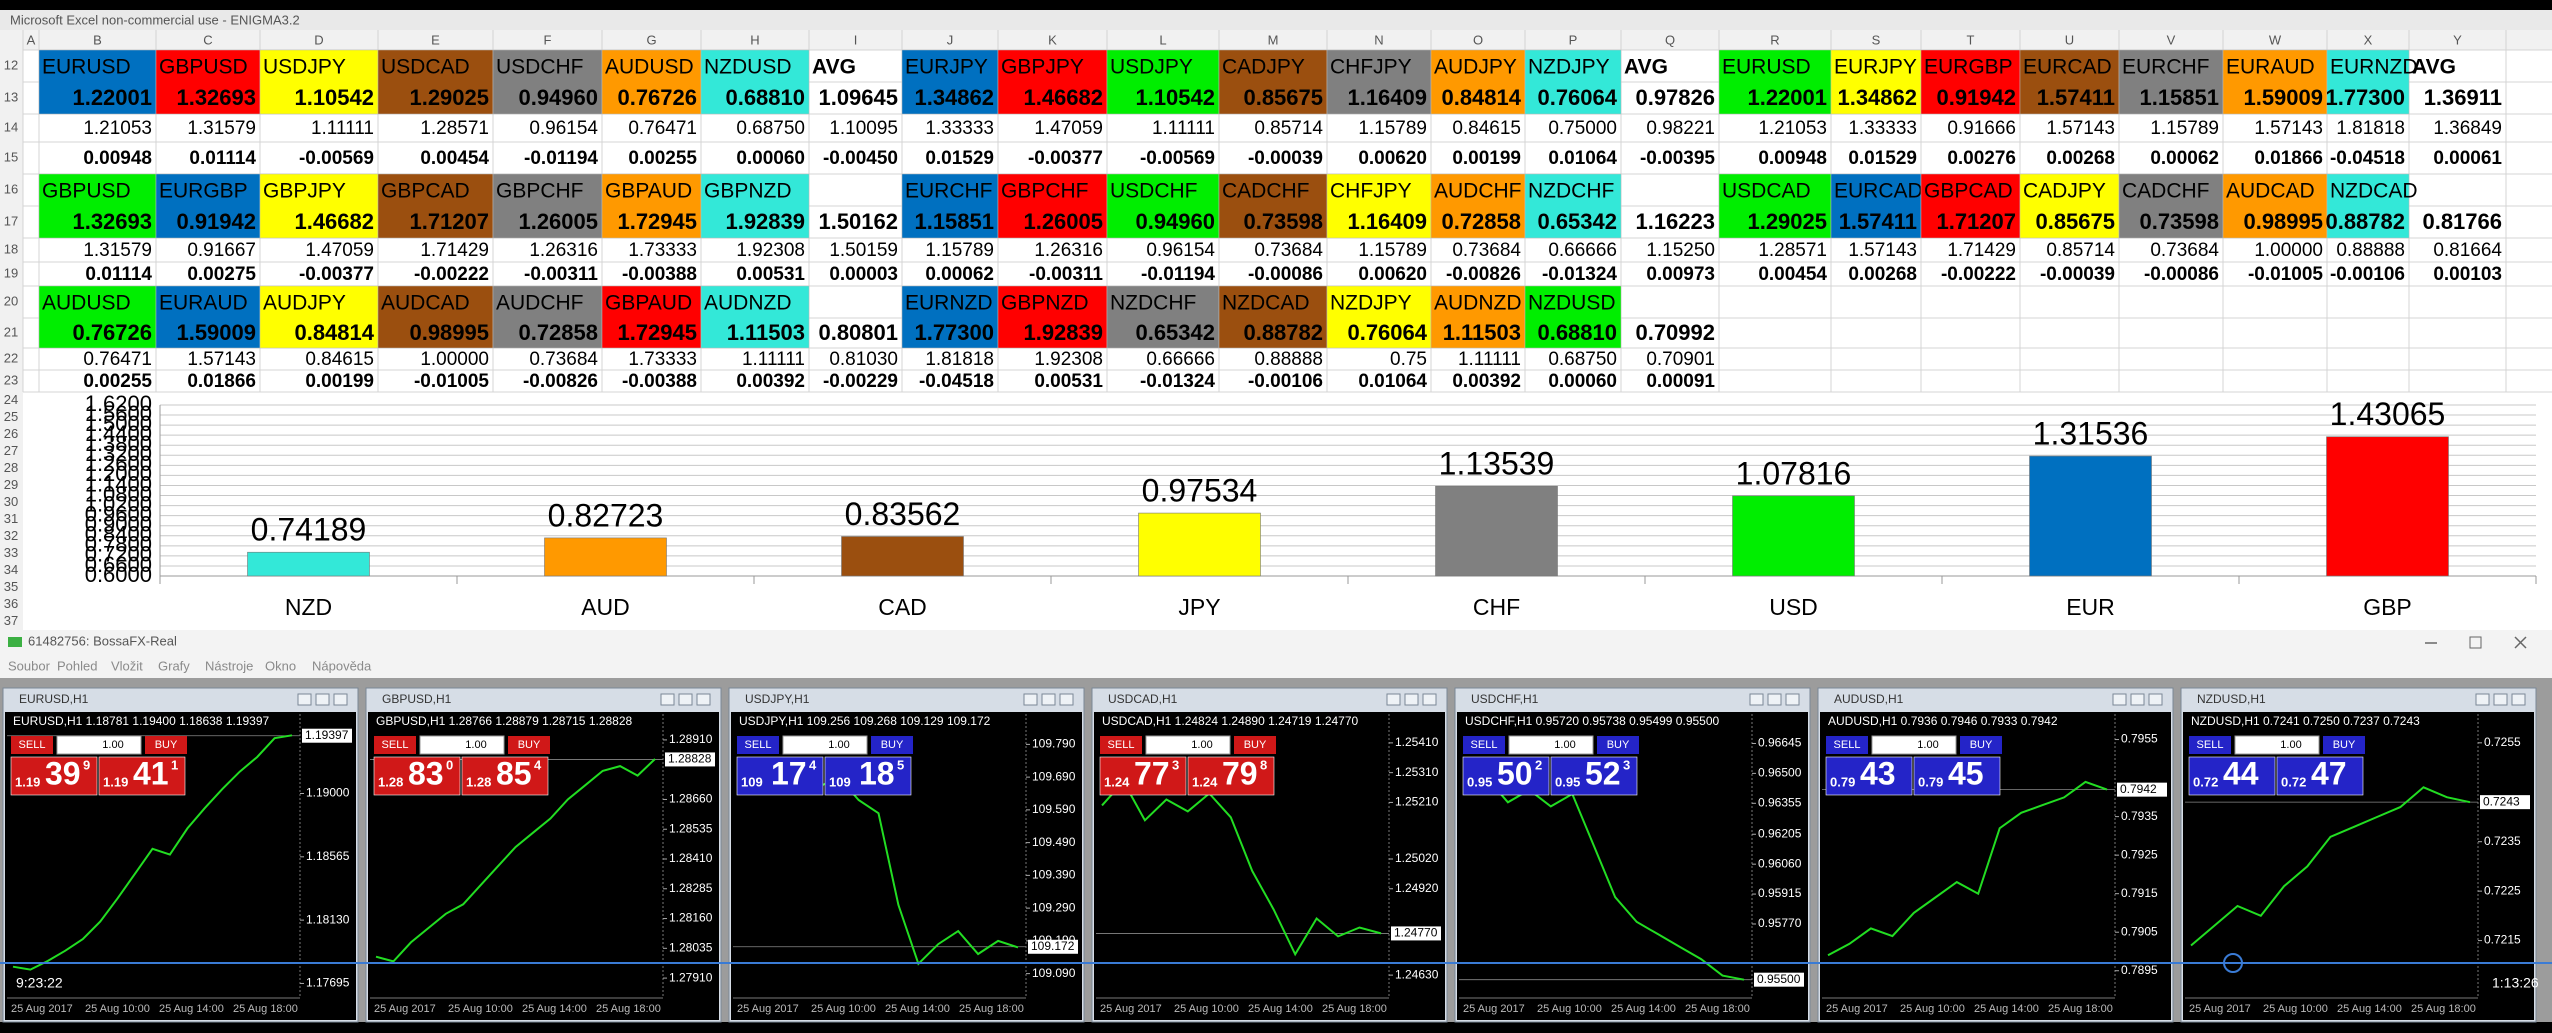 Image resolution: width=2552 pixels, height=1033 pixels. I want to click on maximize-button, so click(2475, 642).